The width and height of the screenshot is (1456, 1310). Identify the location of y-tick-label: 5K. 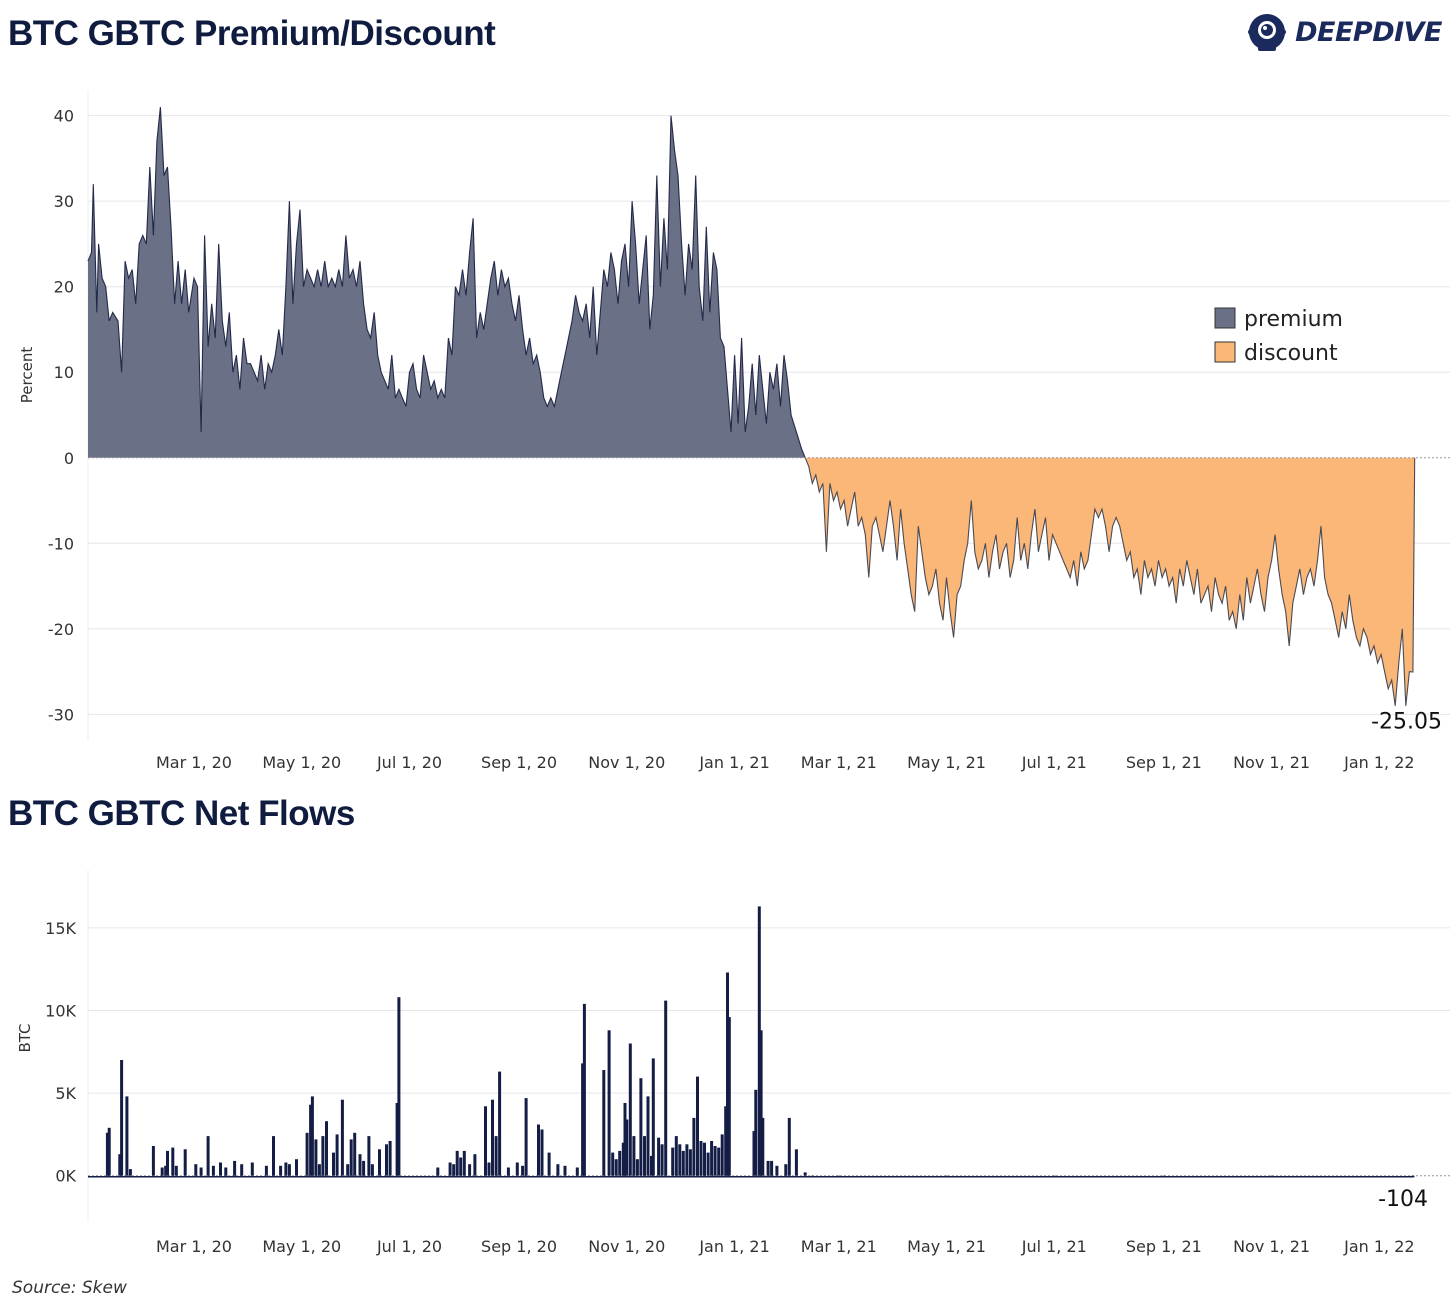
(65, 1093).